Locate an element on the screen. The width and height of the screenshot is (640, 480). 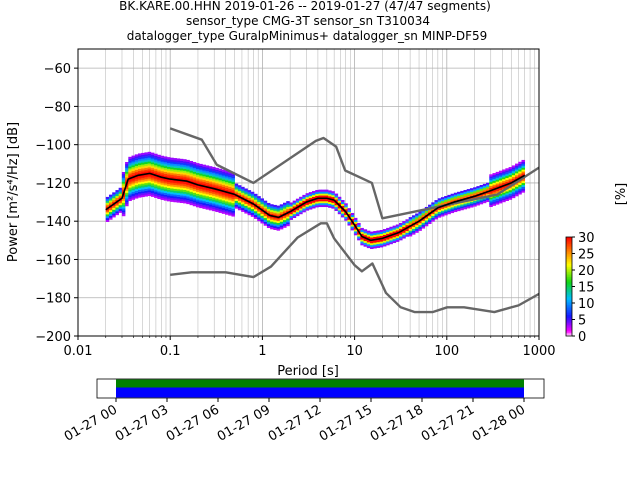
colorbar-segment is located at coordinates (569, 289).